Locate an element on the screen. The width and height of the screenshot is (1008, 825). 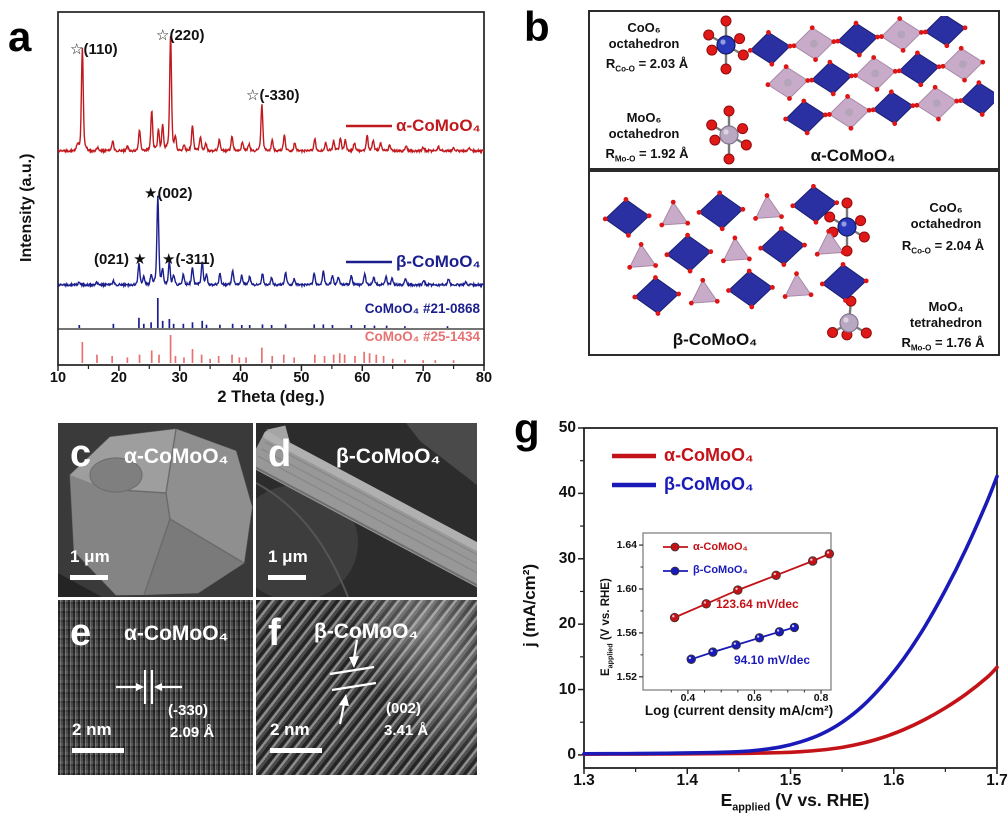
xrd-peak-label-002: ★(002) is located at coordinates (168, 193).